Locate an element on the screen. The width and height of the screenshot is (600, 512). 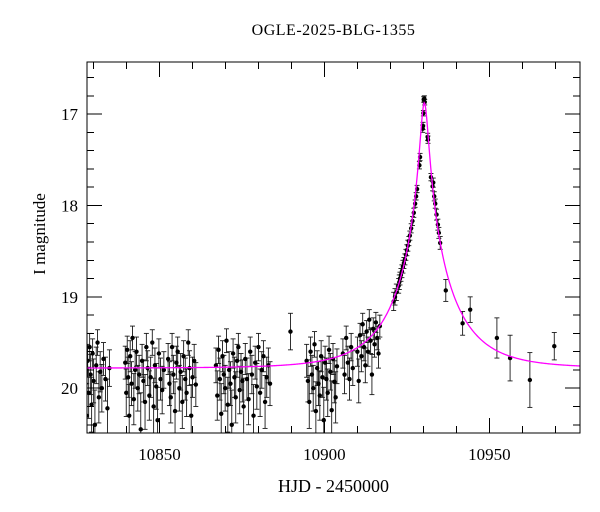
x-tick-label: 10950 is located at coordinates (489, 454).